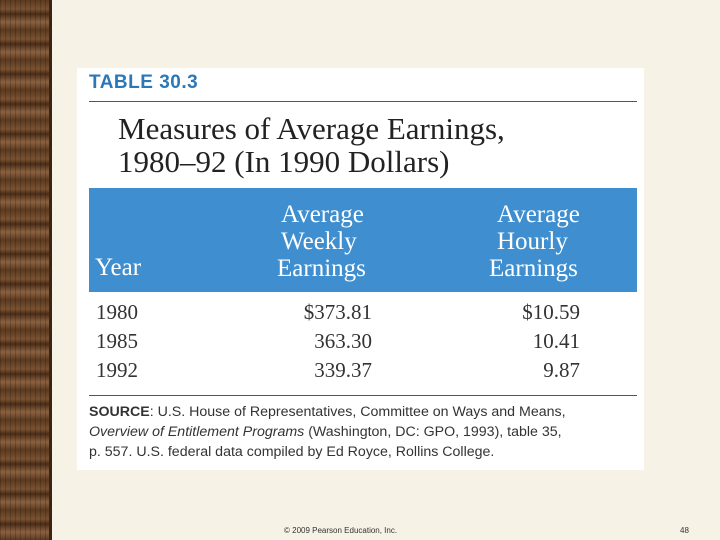 The height and width of the screenshot is (540, 720). What do you see at coordinates (363, 395) in the screenshot?
I see `source-divider` at bounding box center [363, 395].